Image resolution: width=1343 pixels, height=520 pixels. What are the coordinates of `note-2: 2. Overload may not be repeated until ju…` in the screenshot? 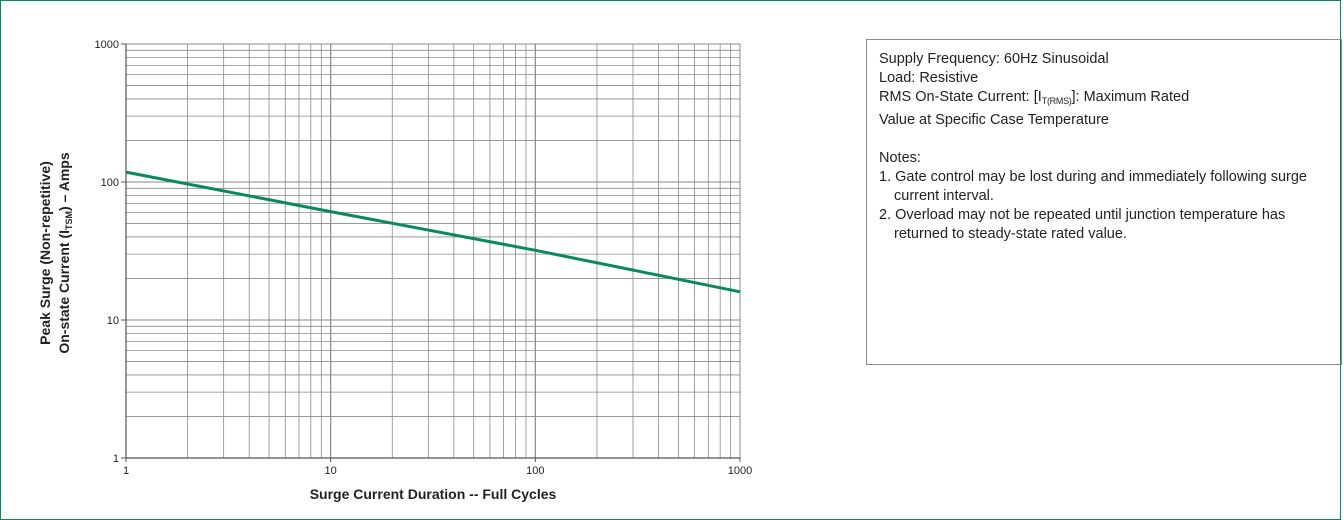 It's located at (1082, 224).